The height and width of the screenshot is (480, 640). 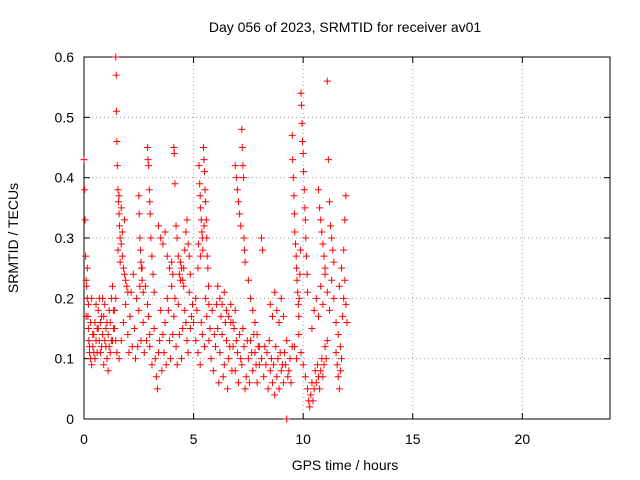 I want to click on y-tick-label: 0.6, so click(x=65, y=57).